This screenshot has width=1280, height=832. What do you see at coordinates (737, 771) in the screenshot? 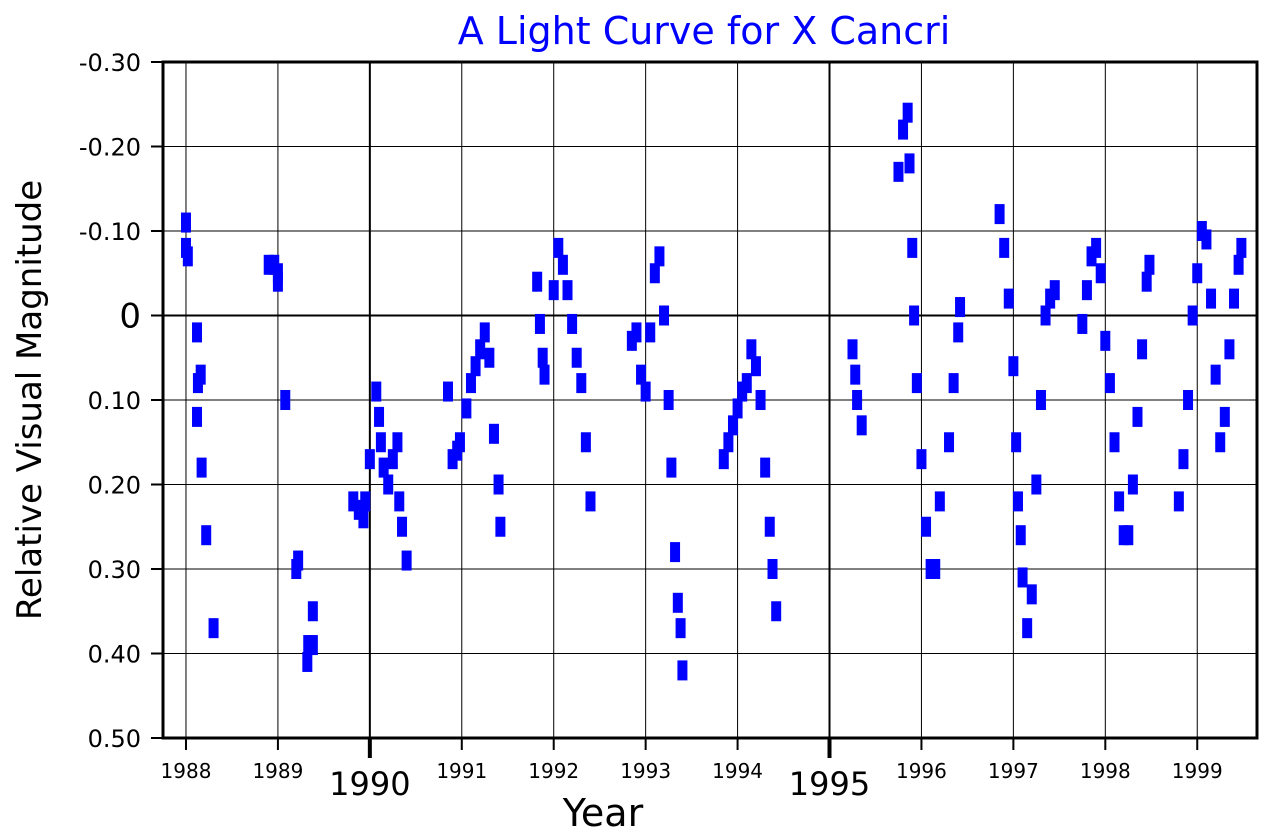
I see `x-tick-label: 1994` at bounding box center [737, 771].